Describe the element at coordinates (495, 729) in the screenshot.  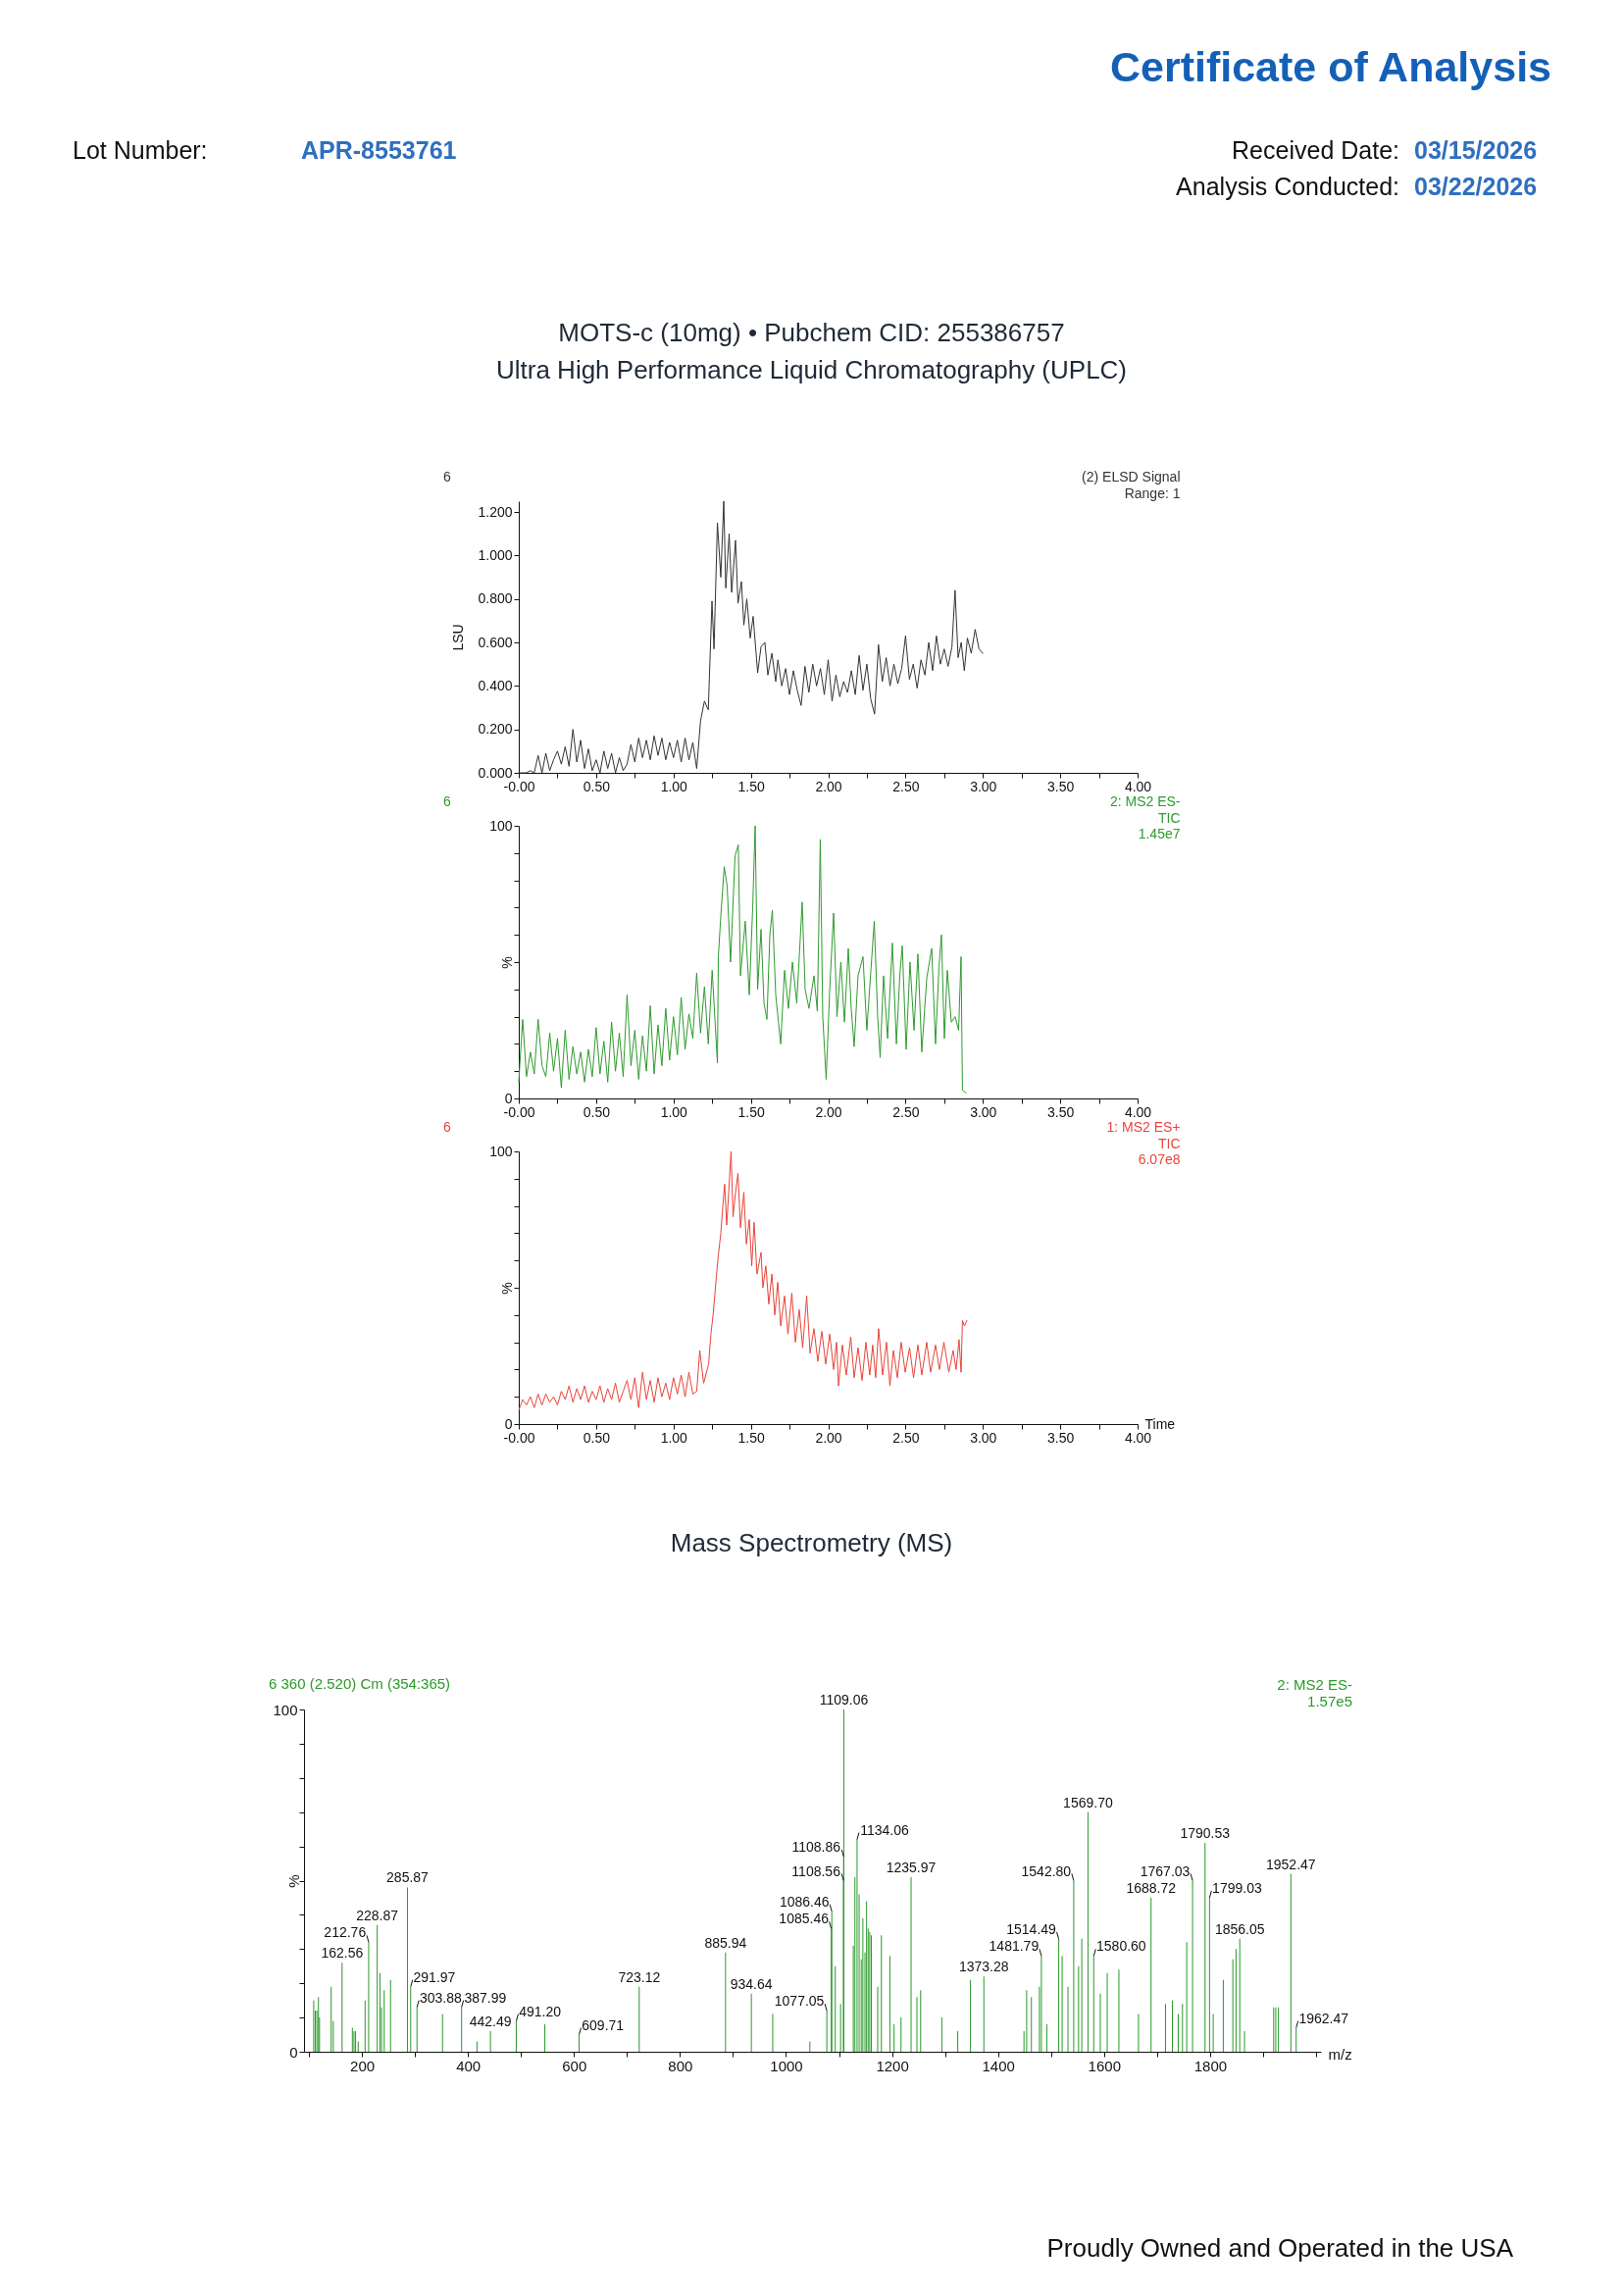
I see `y-tick-label: 0.200` at that location.